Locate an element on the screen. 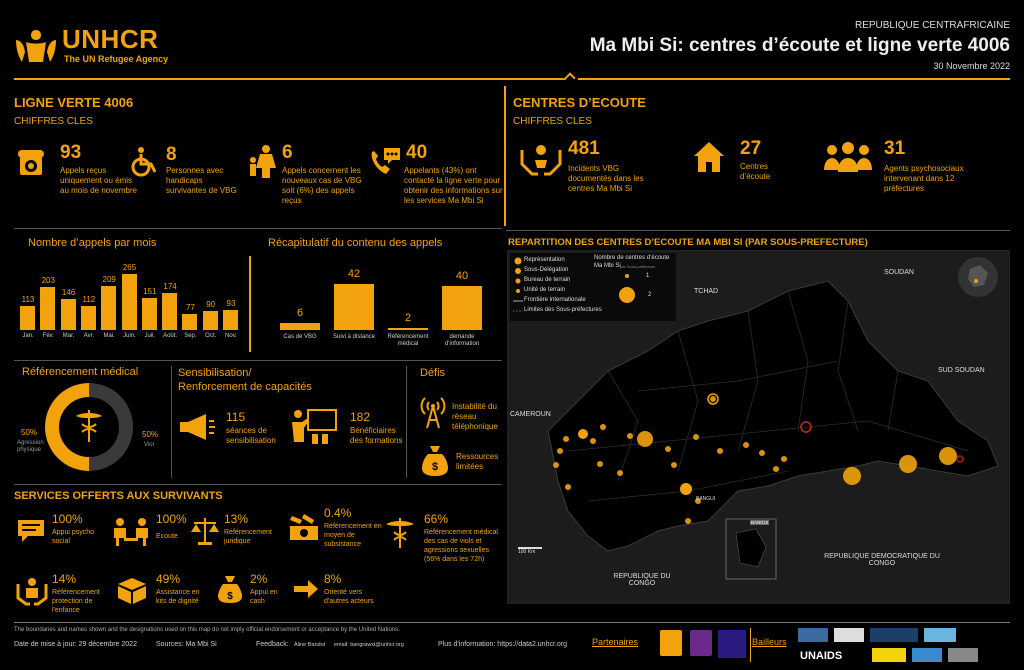 This screenshot has width=1024, height=670. kit-icon is located at coordinates (132, 591).